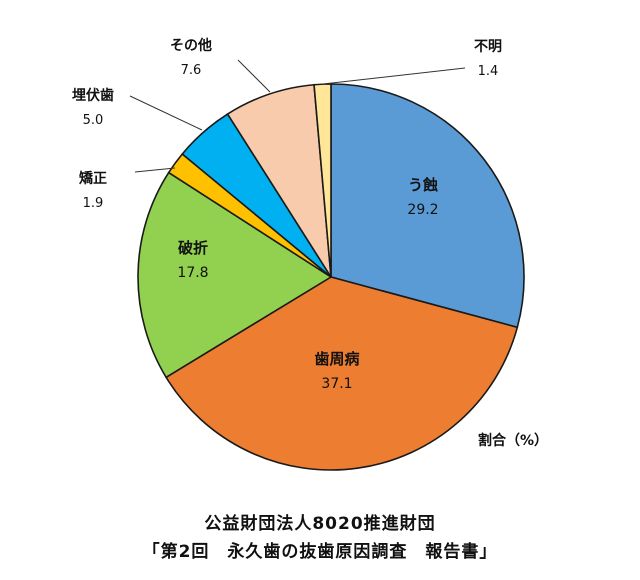 This screenshot has height=580, width=640. What do you see at coordinates (336, 359) in the screenshot?
I see `slice-name-label: 歯周病` at bounding box center [336, 359].